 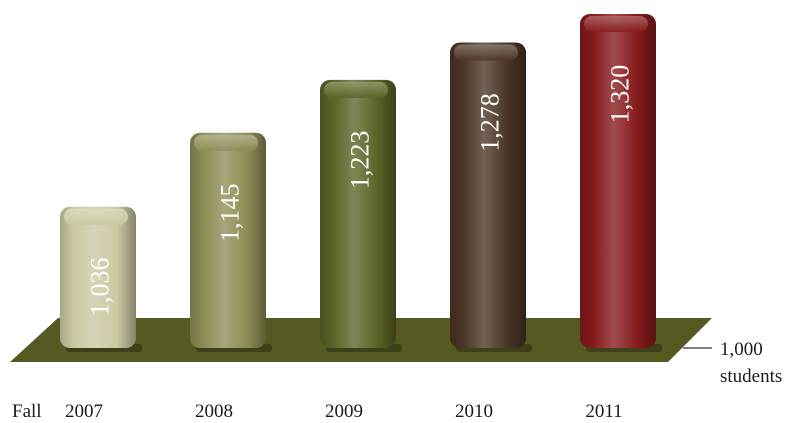 What do you see at coordinates (84, 411) in the screenshot?
I see `x-tick-label-2007: 2007` at bounding box center [84, 411].